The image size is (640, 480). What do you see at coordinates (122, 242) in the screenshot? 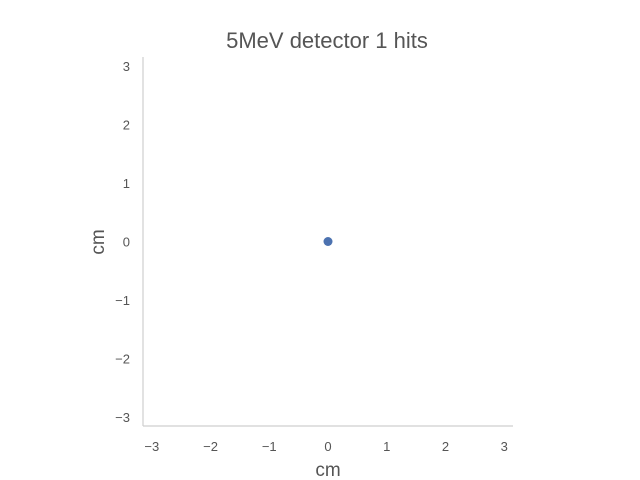
I see `y-tick-labels: −3 −2 −1 0 1 2 3` at bounding box center [122, 242].